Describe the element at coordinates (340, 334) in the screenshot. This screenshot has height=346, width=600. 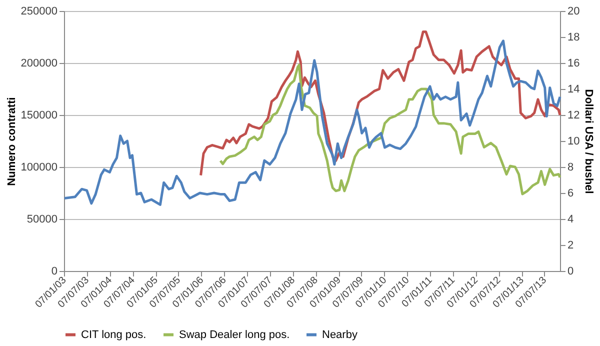
I see `legend-label: Nearby` at that location.